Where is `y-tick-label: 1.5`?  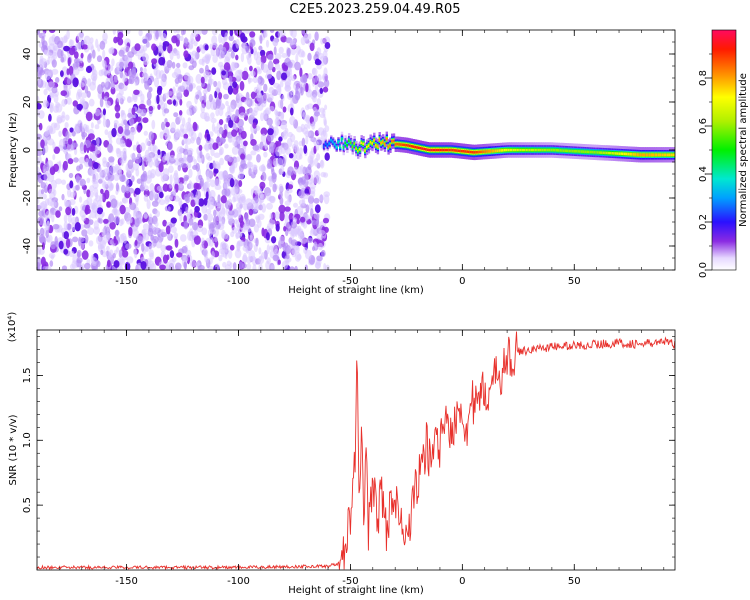
y-tick-label: 1.5 is located at coordinates (27, 375).